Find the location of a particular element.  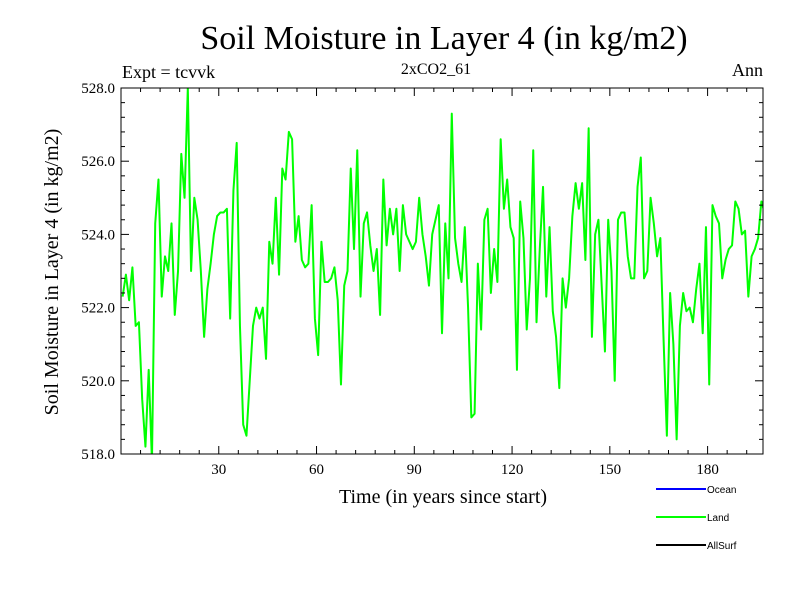

period-label: Ann is located at coordinates (747, 70).